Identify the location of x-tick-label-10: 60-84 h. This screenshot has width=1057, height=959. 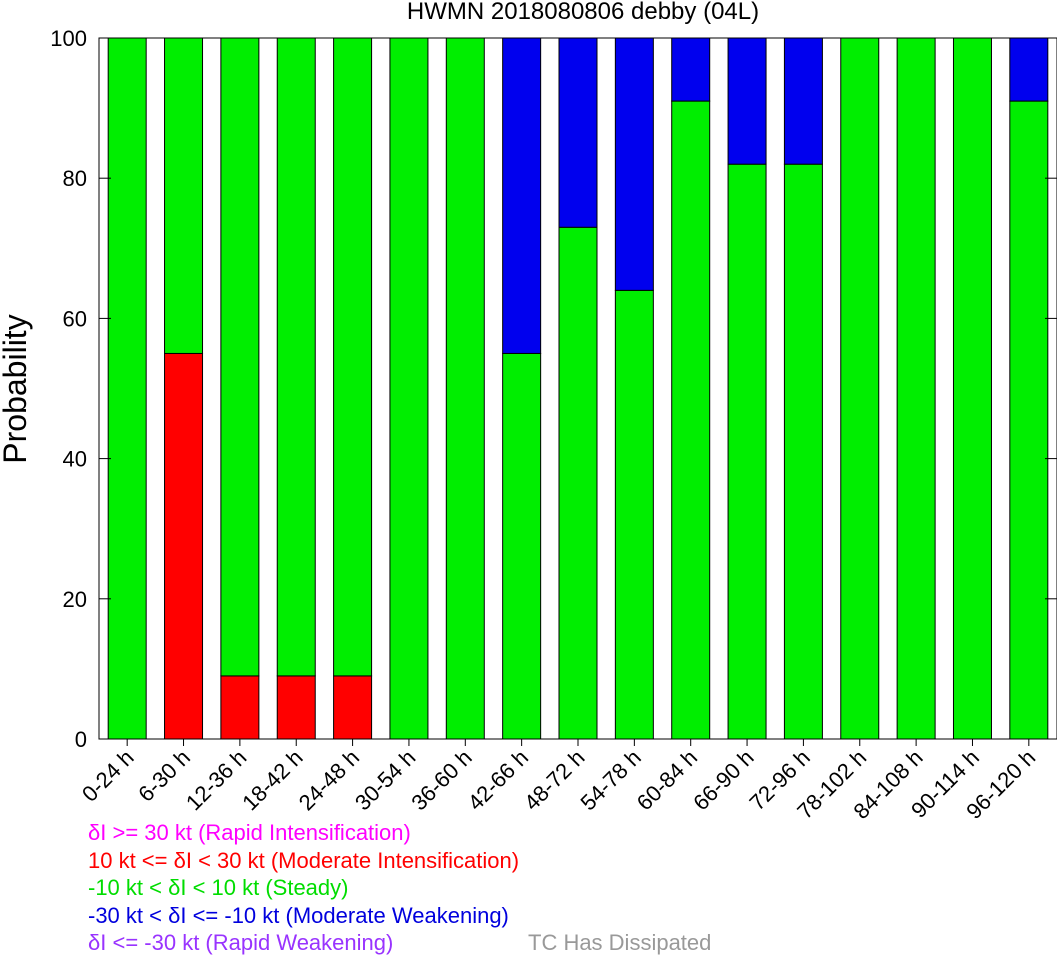
(667, 780).